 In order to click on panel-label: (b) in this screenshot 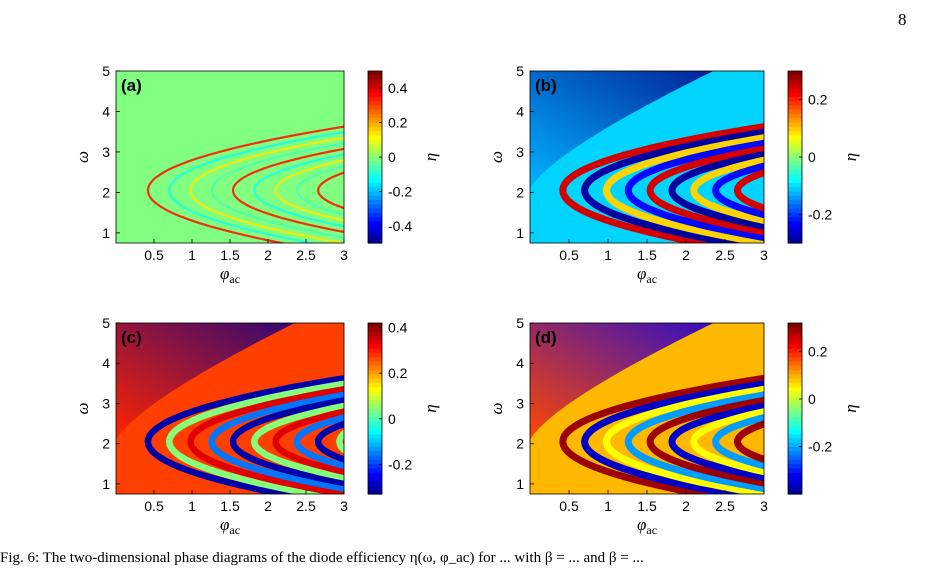, I will do `click(546, 85)`.